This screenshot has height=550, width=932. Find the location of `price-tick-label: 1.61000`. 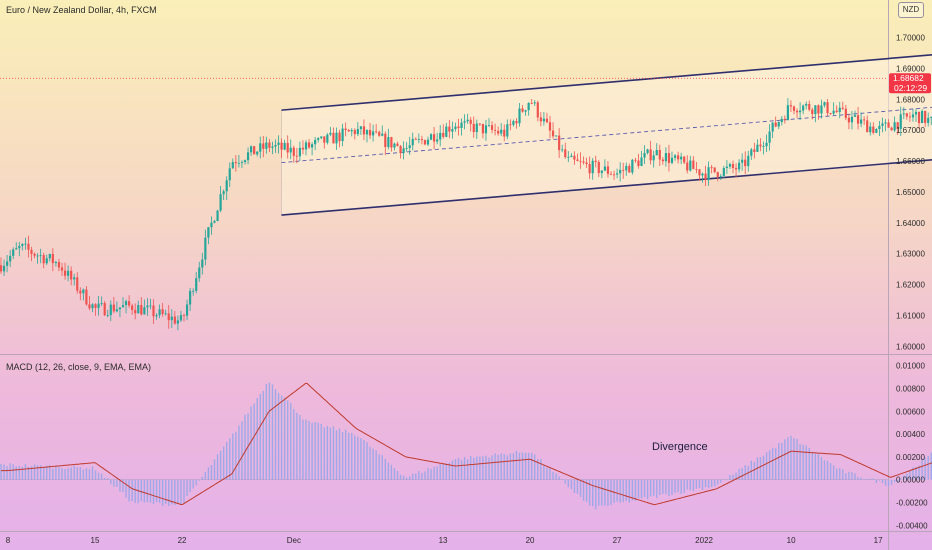

price-tick-label: 1.61000 is located at coordinates (910, 315).